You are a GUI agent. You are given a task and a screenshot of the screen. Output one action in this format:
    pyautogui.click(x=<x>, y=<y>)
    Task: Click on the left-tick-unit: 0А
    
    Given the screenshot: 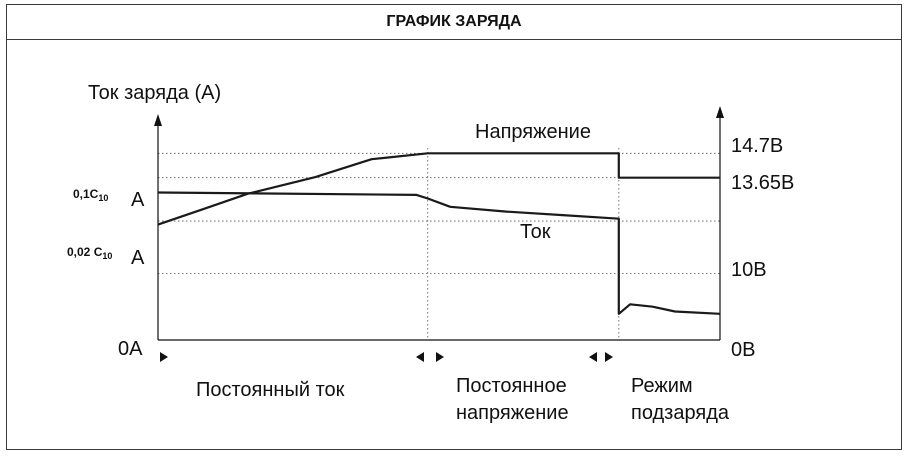 What is the action you would take?
    pyautogui.click(x=130, y=349)
    